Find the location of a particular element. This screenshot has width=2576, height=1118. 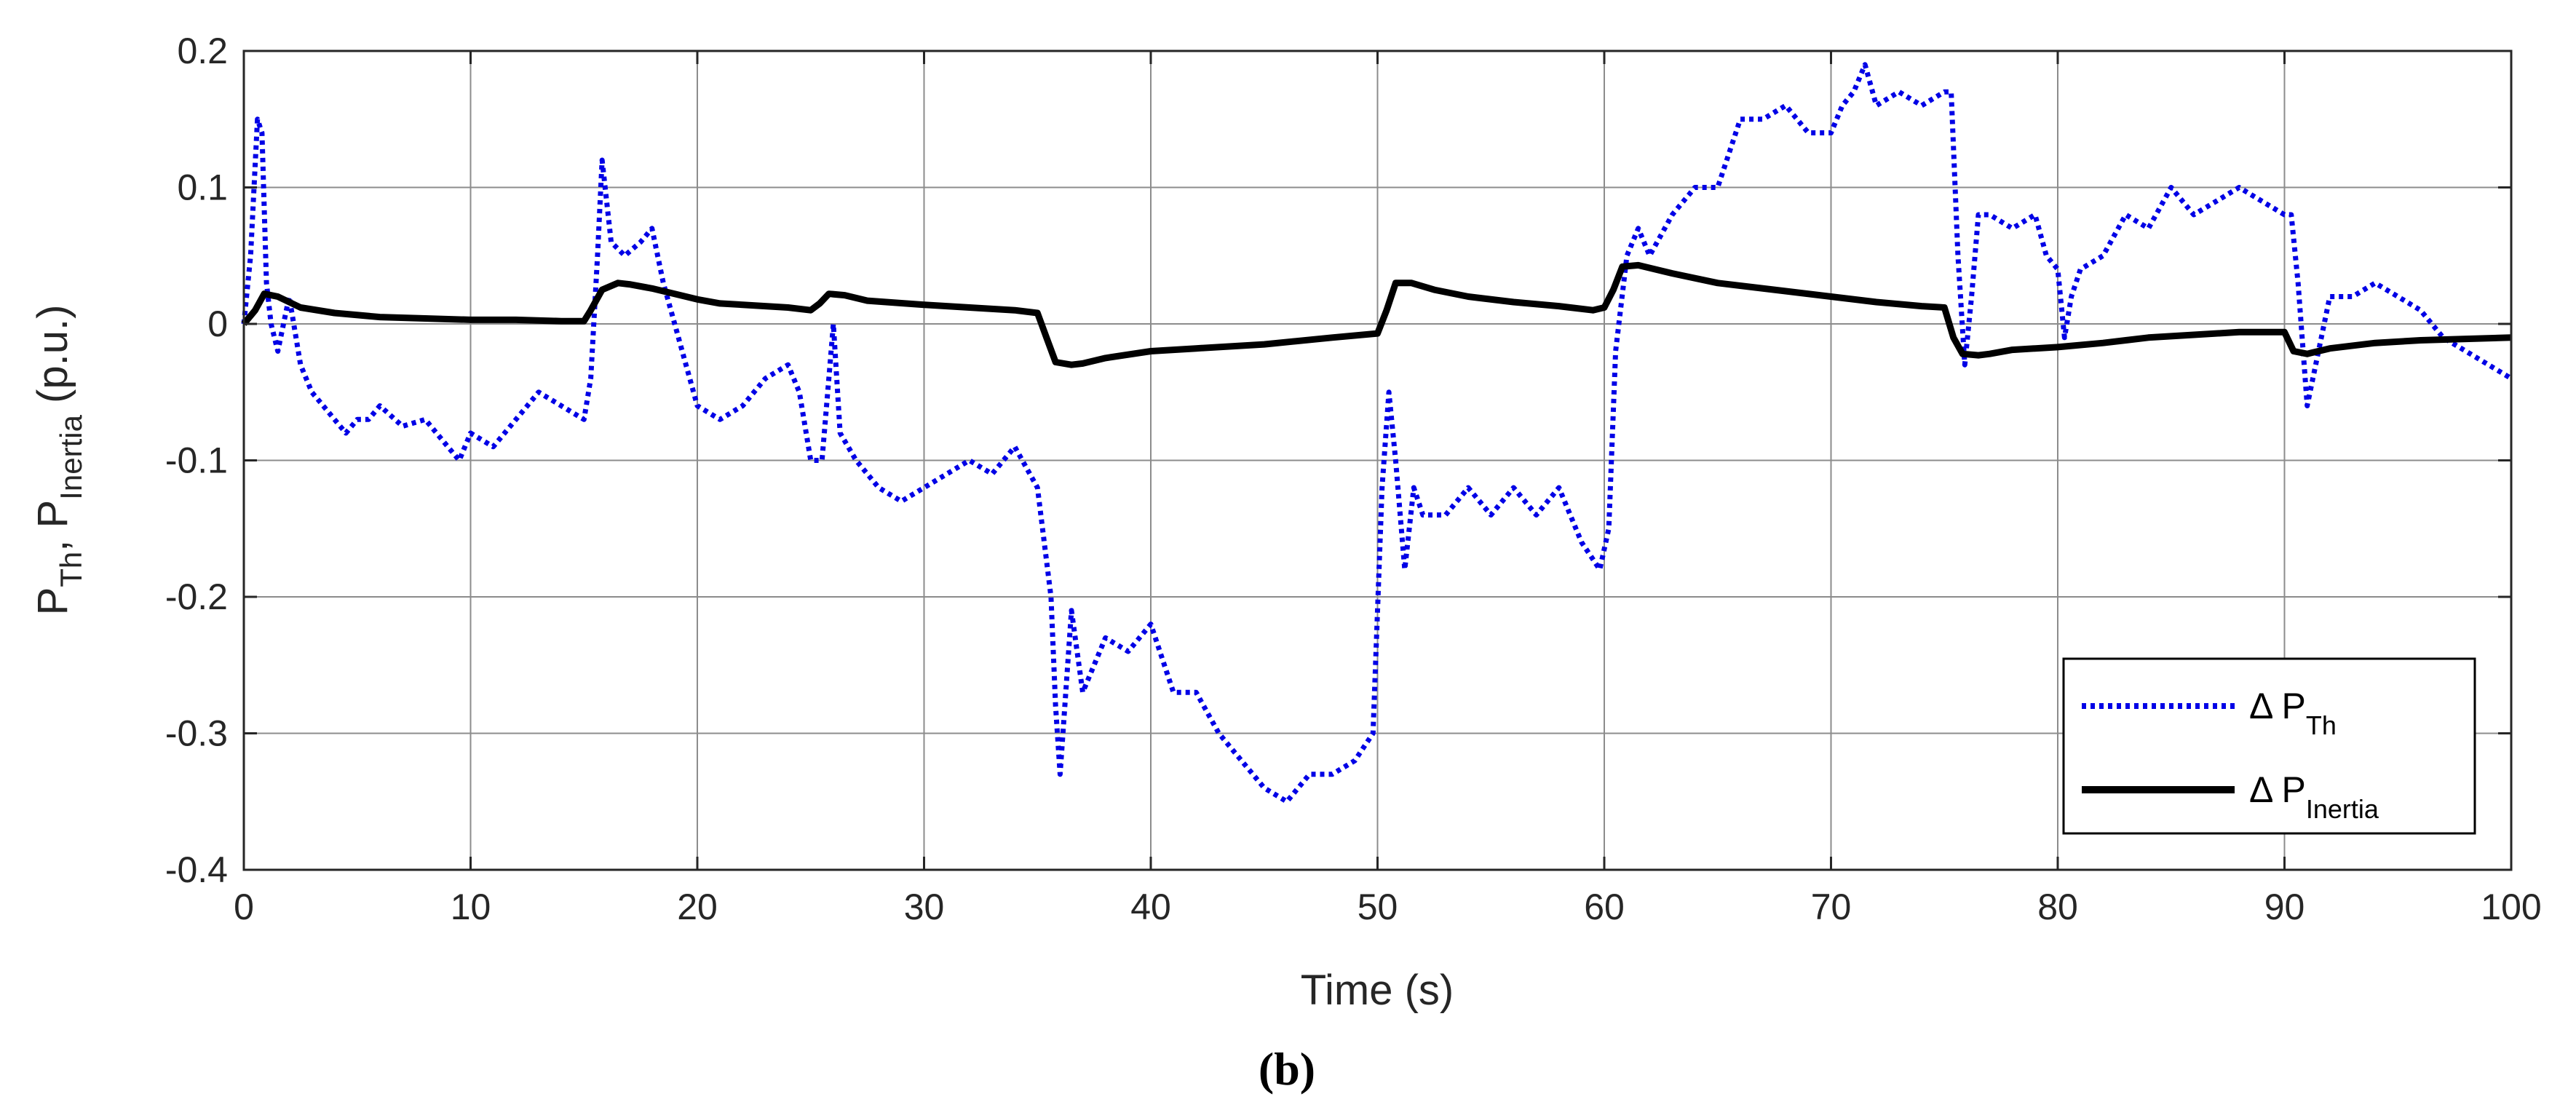

x-axis-title: Time (s) is located at coordinates (1377, 990).